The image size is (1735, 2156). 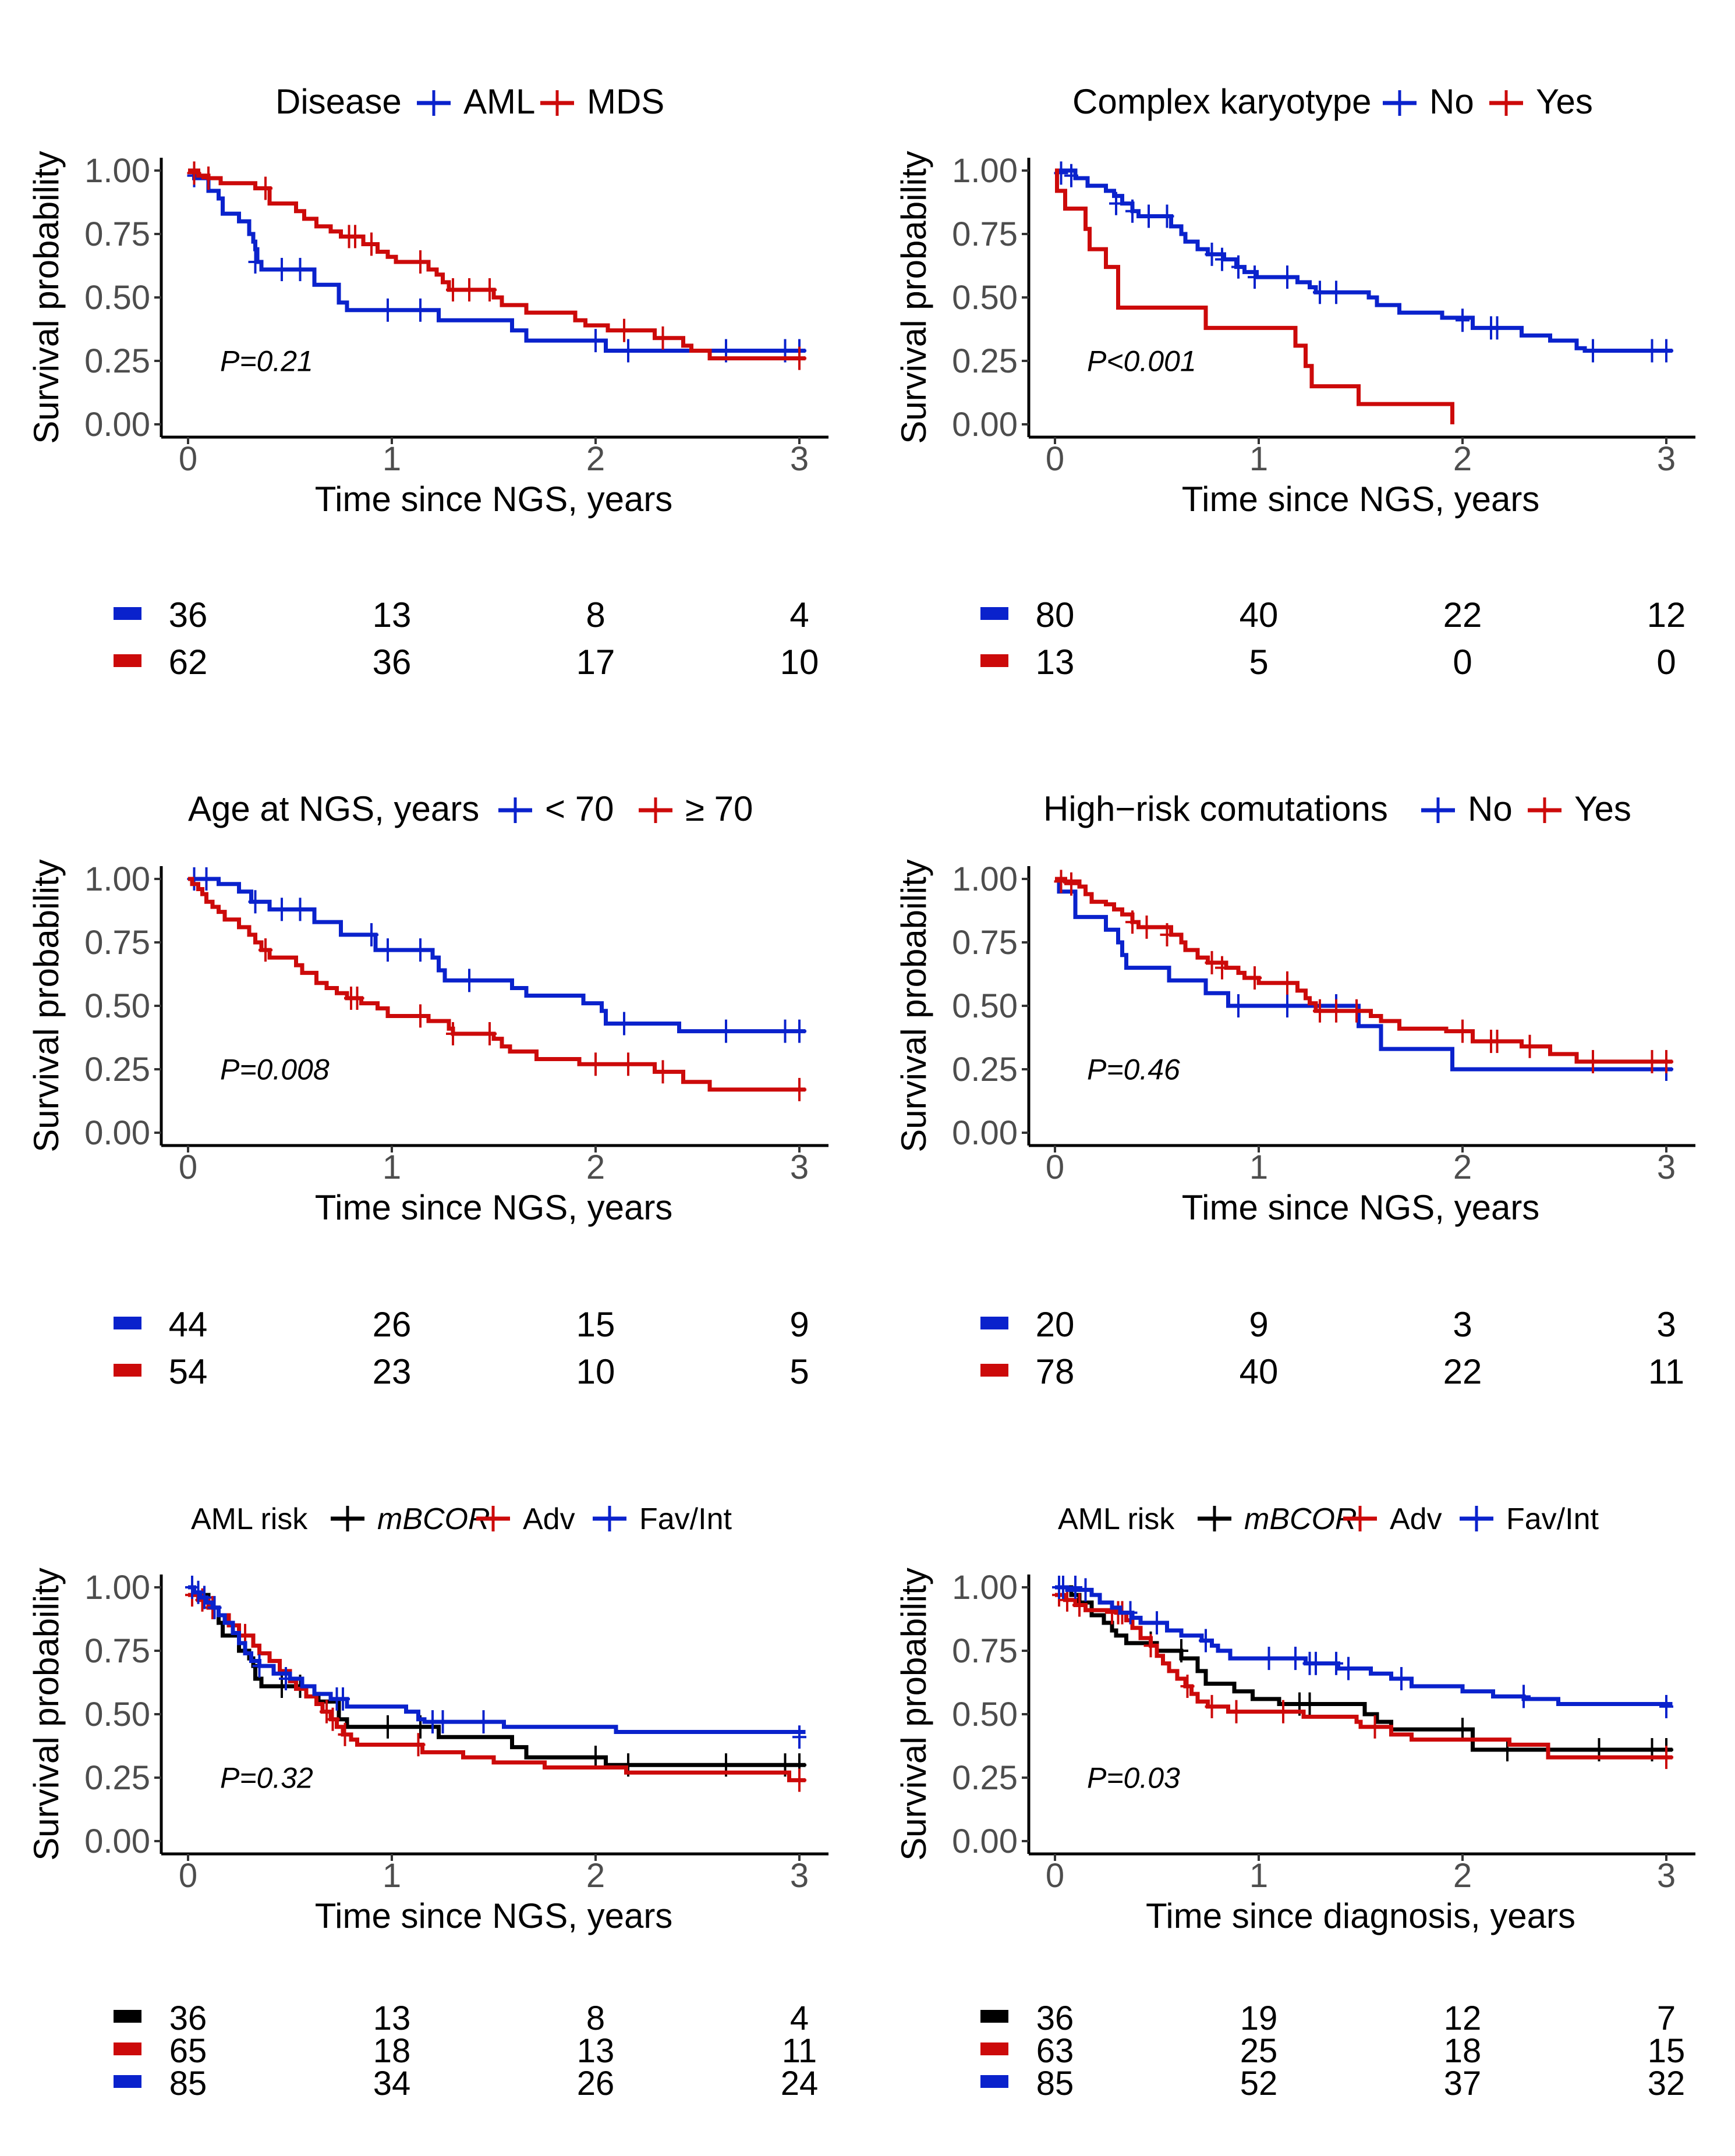 I want to click on legend: High−risk comutations No Yes, so click(x=1337, y=808).